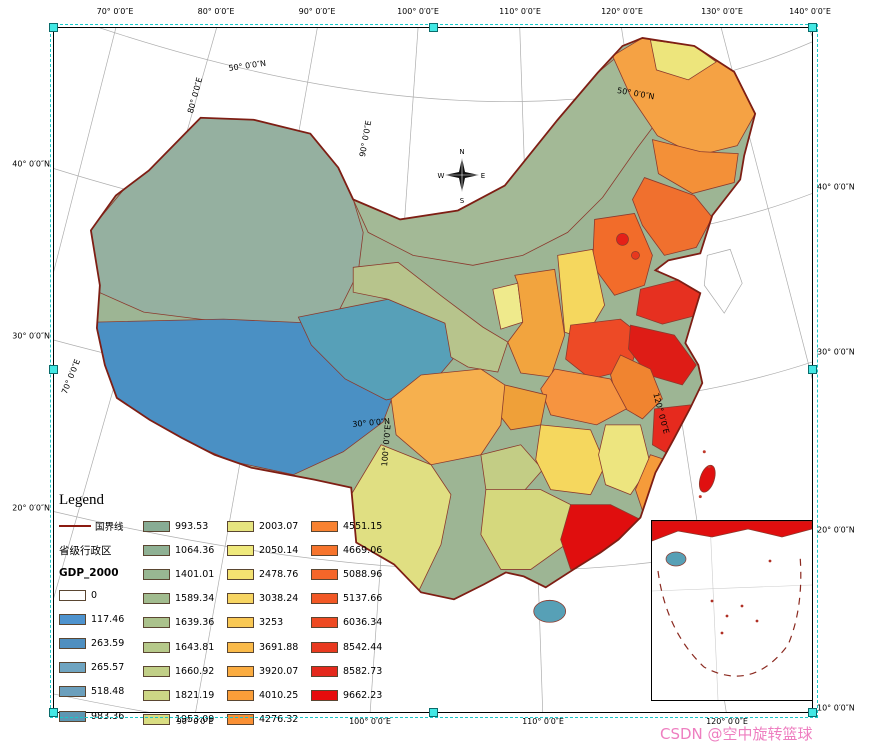 The image size is (875, 755). Describe the element at coordinates (75, 526) in the screenshot. I see `boundary-line-symbol` at that location.